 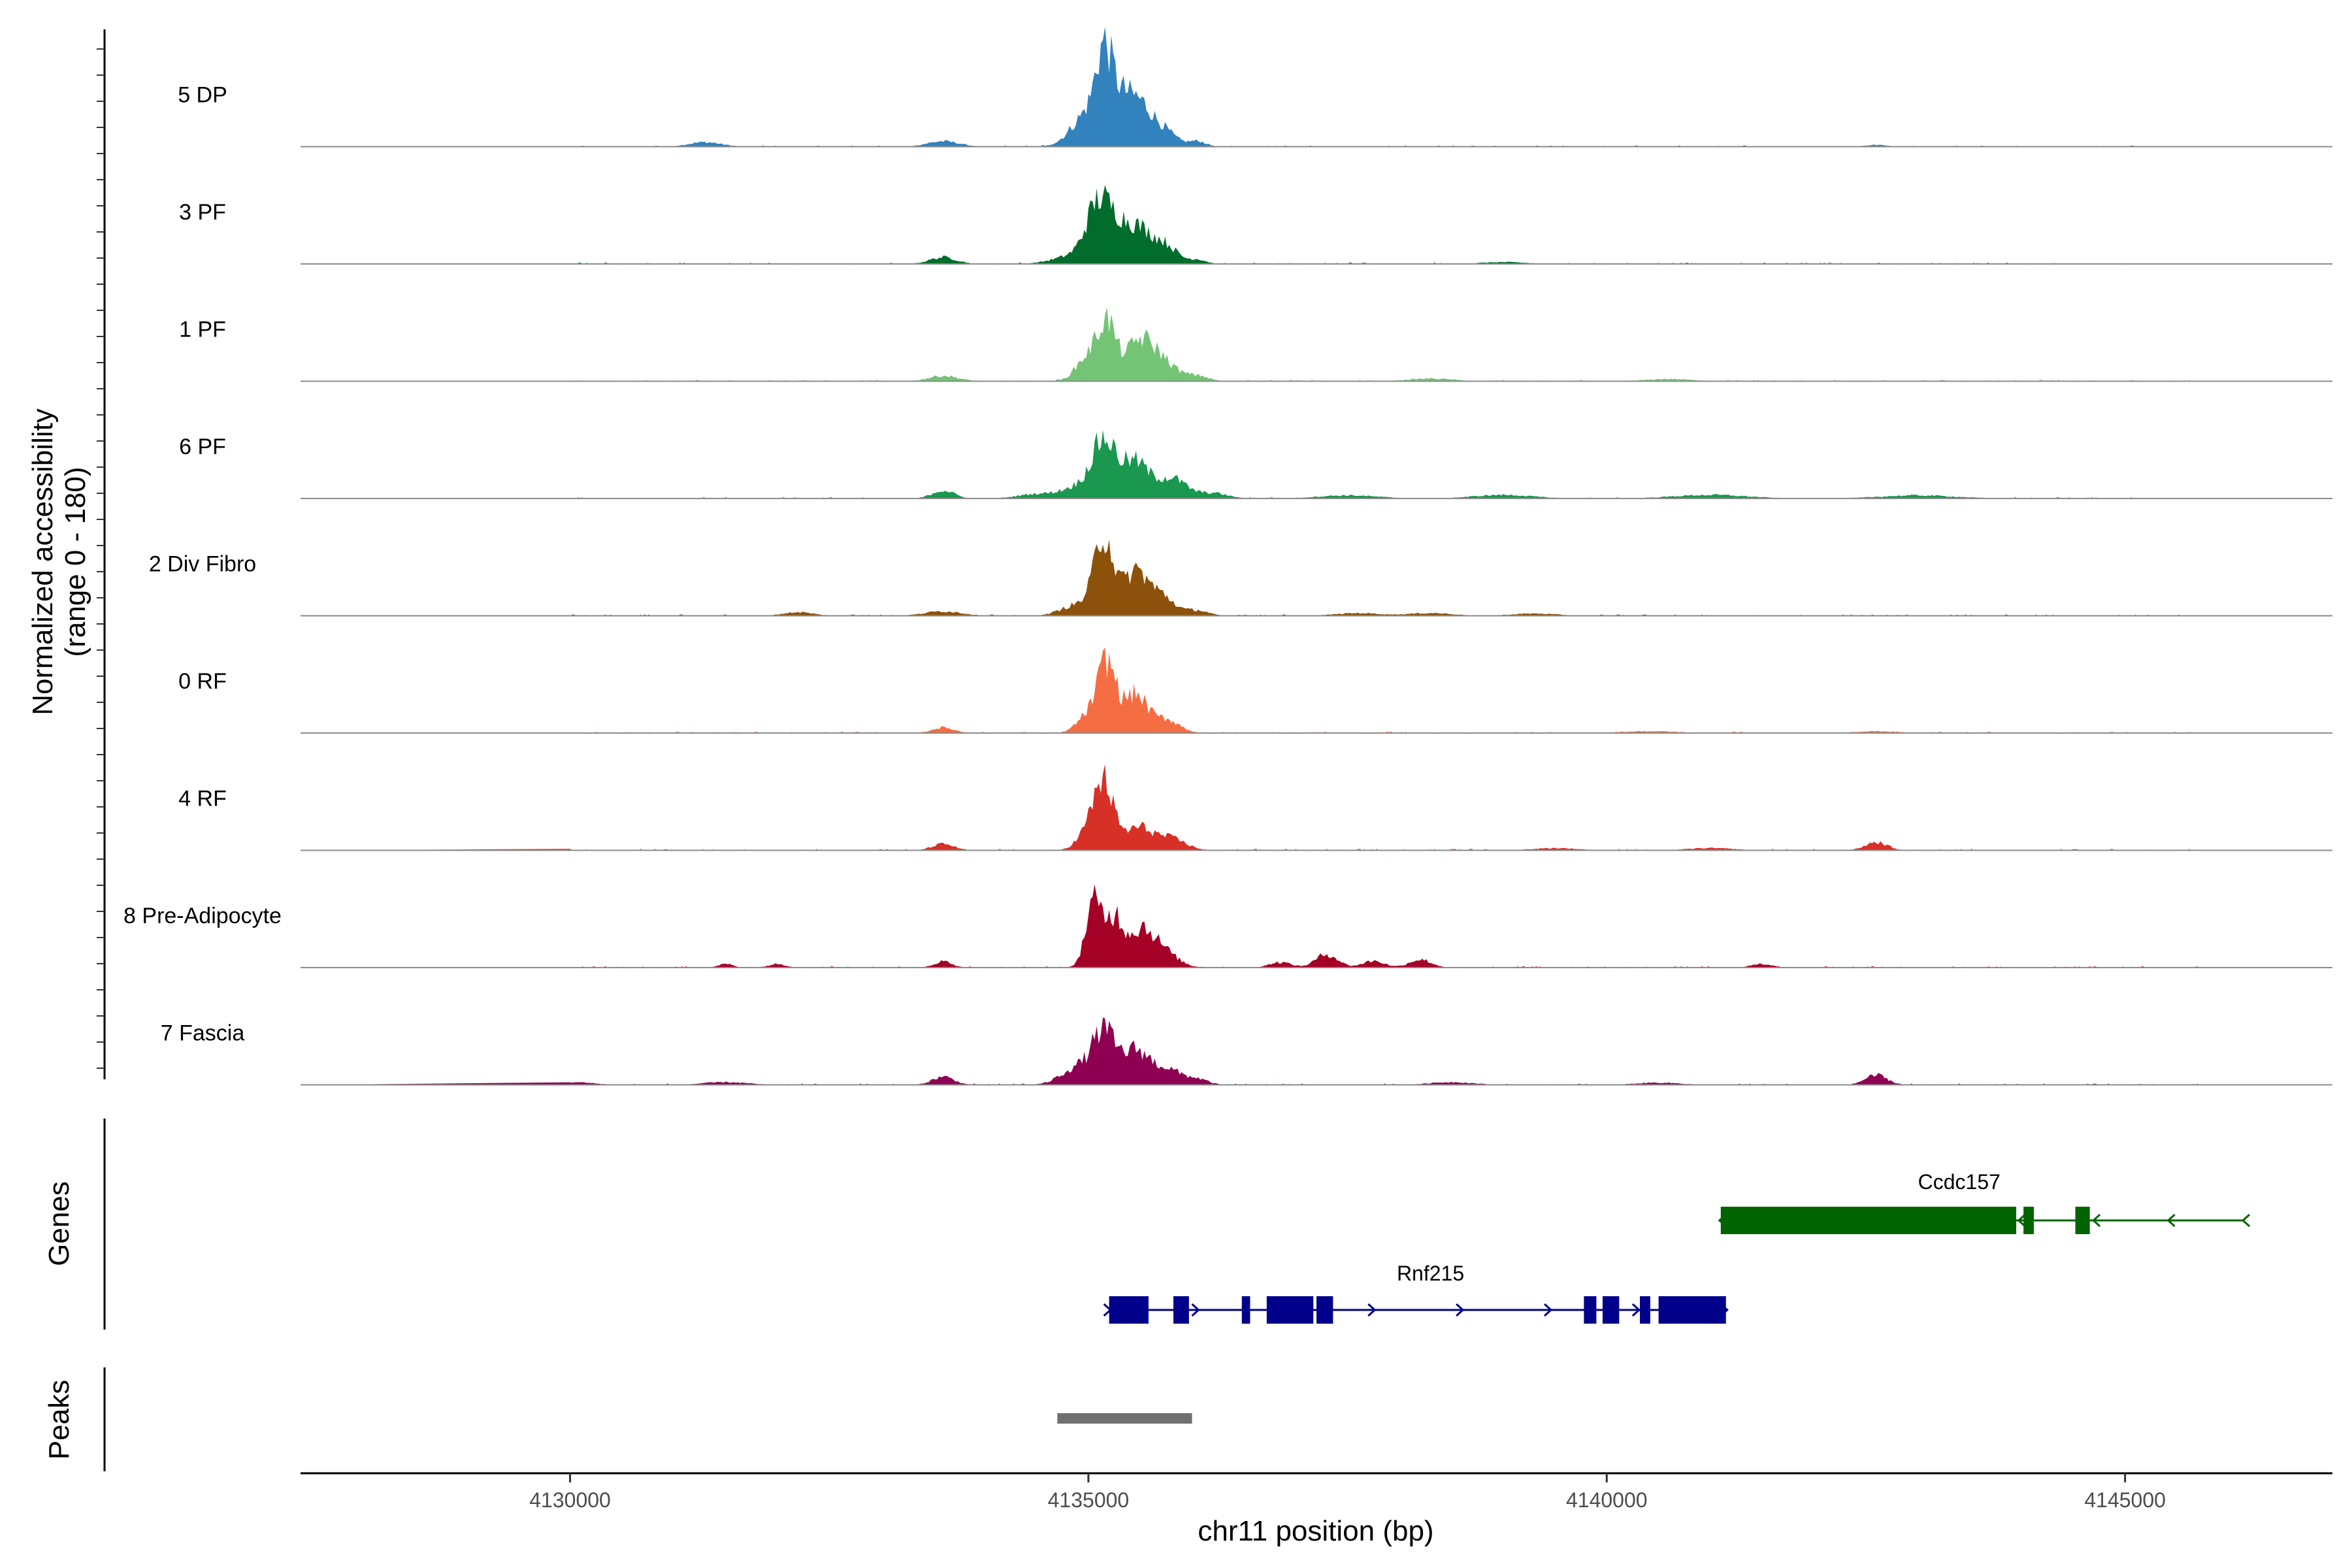 I want to click on track-label: 4 RF, so click(x=202, y=799).